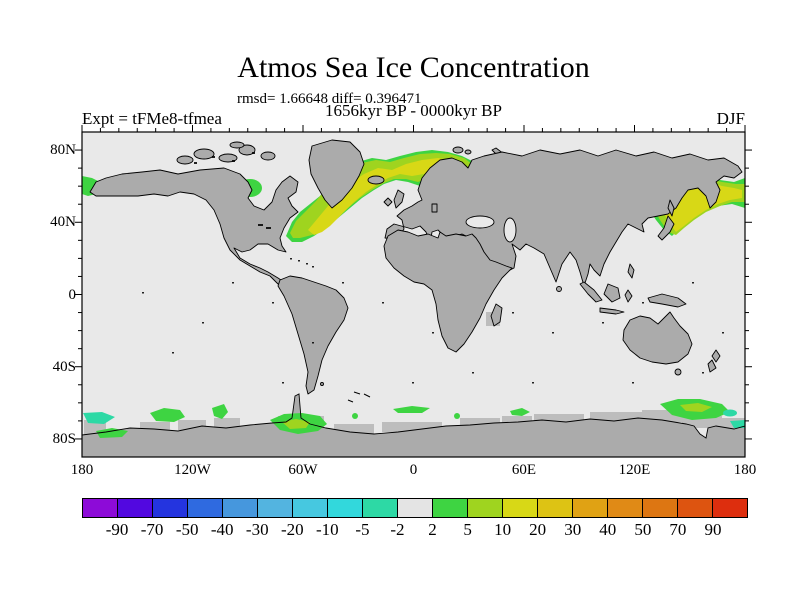 The width and height of the screenshot is (800, 600). I want to click on lat-tick-label: 40S, so click(64, 366).